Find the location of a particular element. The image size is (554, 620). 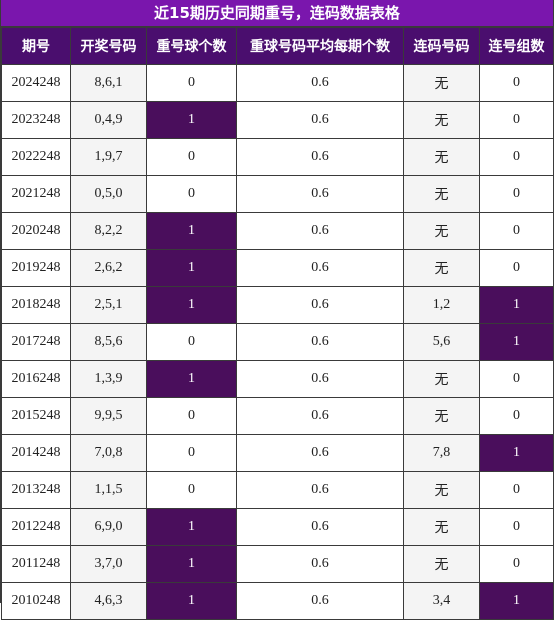

numbers-cell: 3,7,0 is located at coordinates (108, 564).